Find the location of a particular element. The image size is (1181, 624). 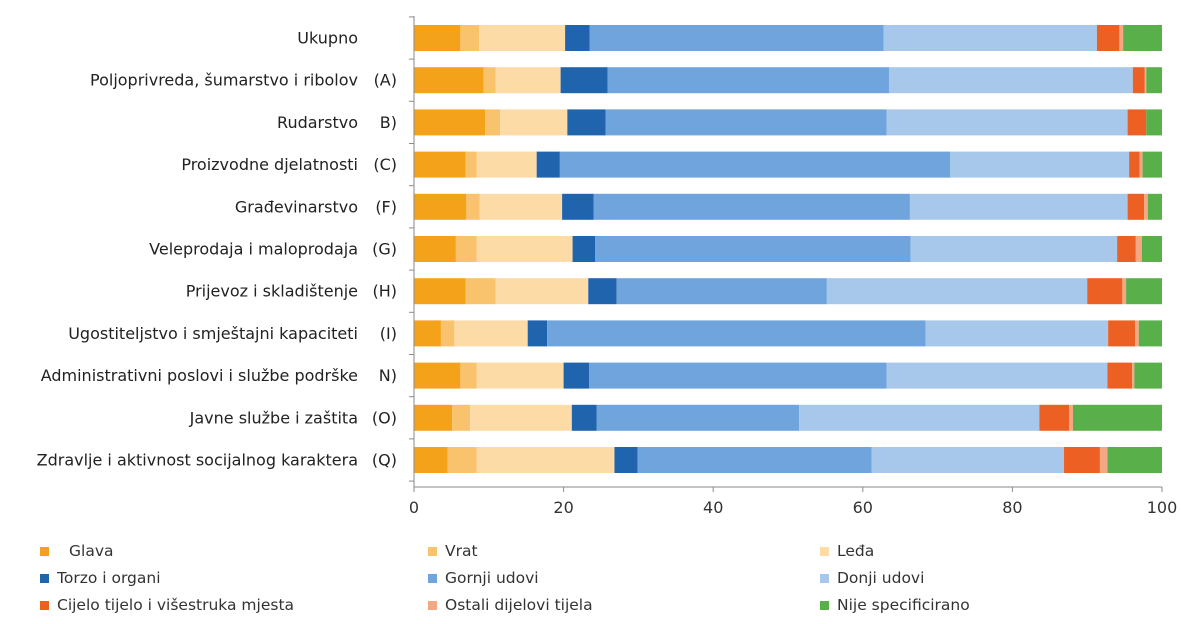

category-label: Administrativni poslovi i službe podrške is located at coordinates (199, 375).